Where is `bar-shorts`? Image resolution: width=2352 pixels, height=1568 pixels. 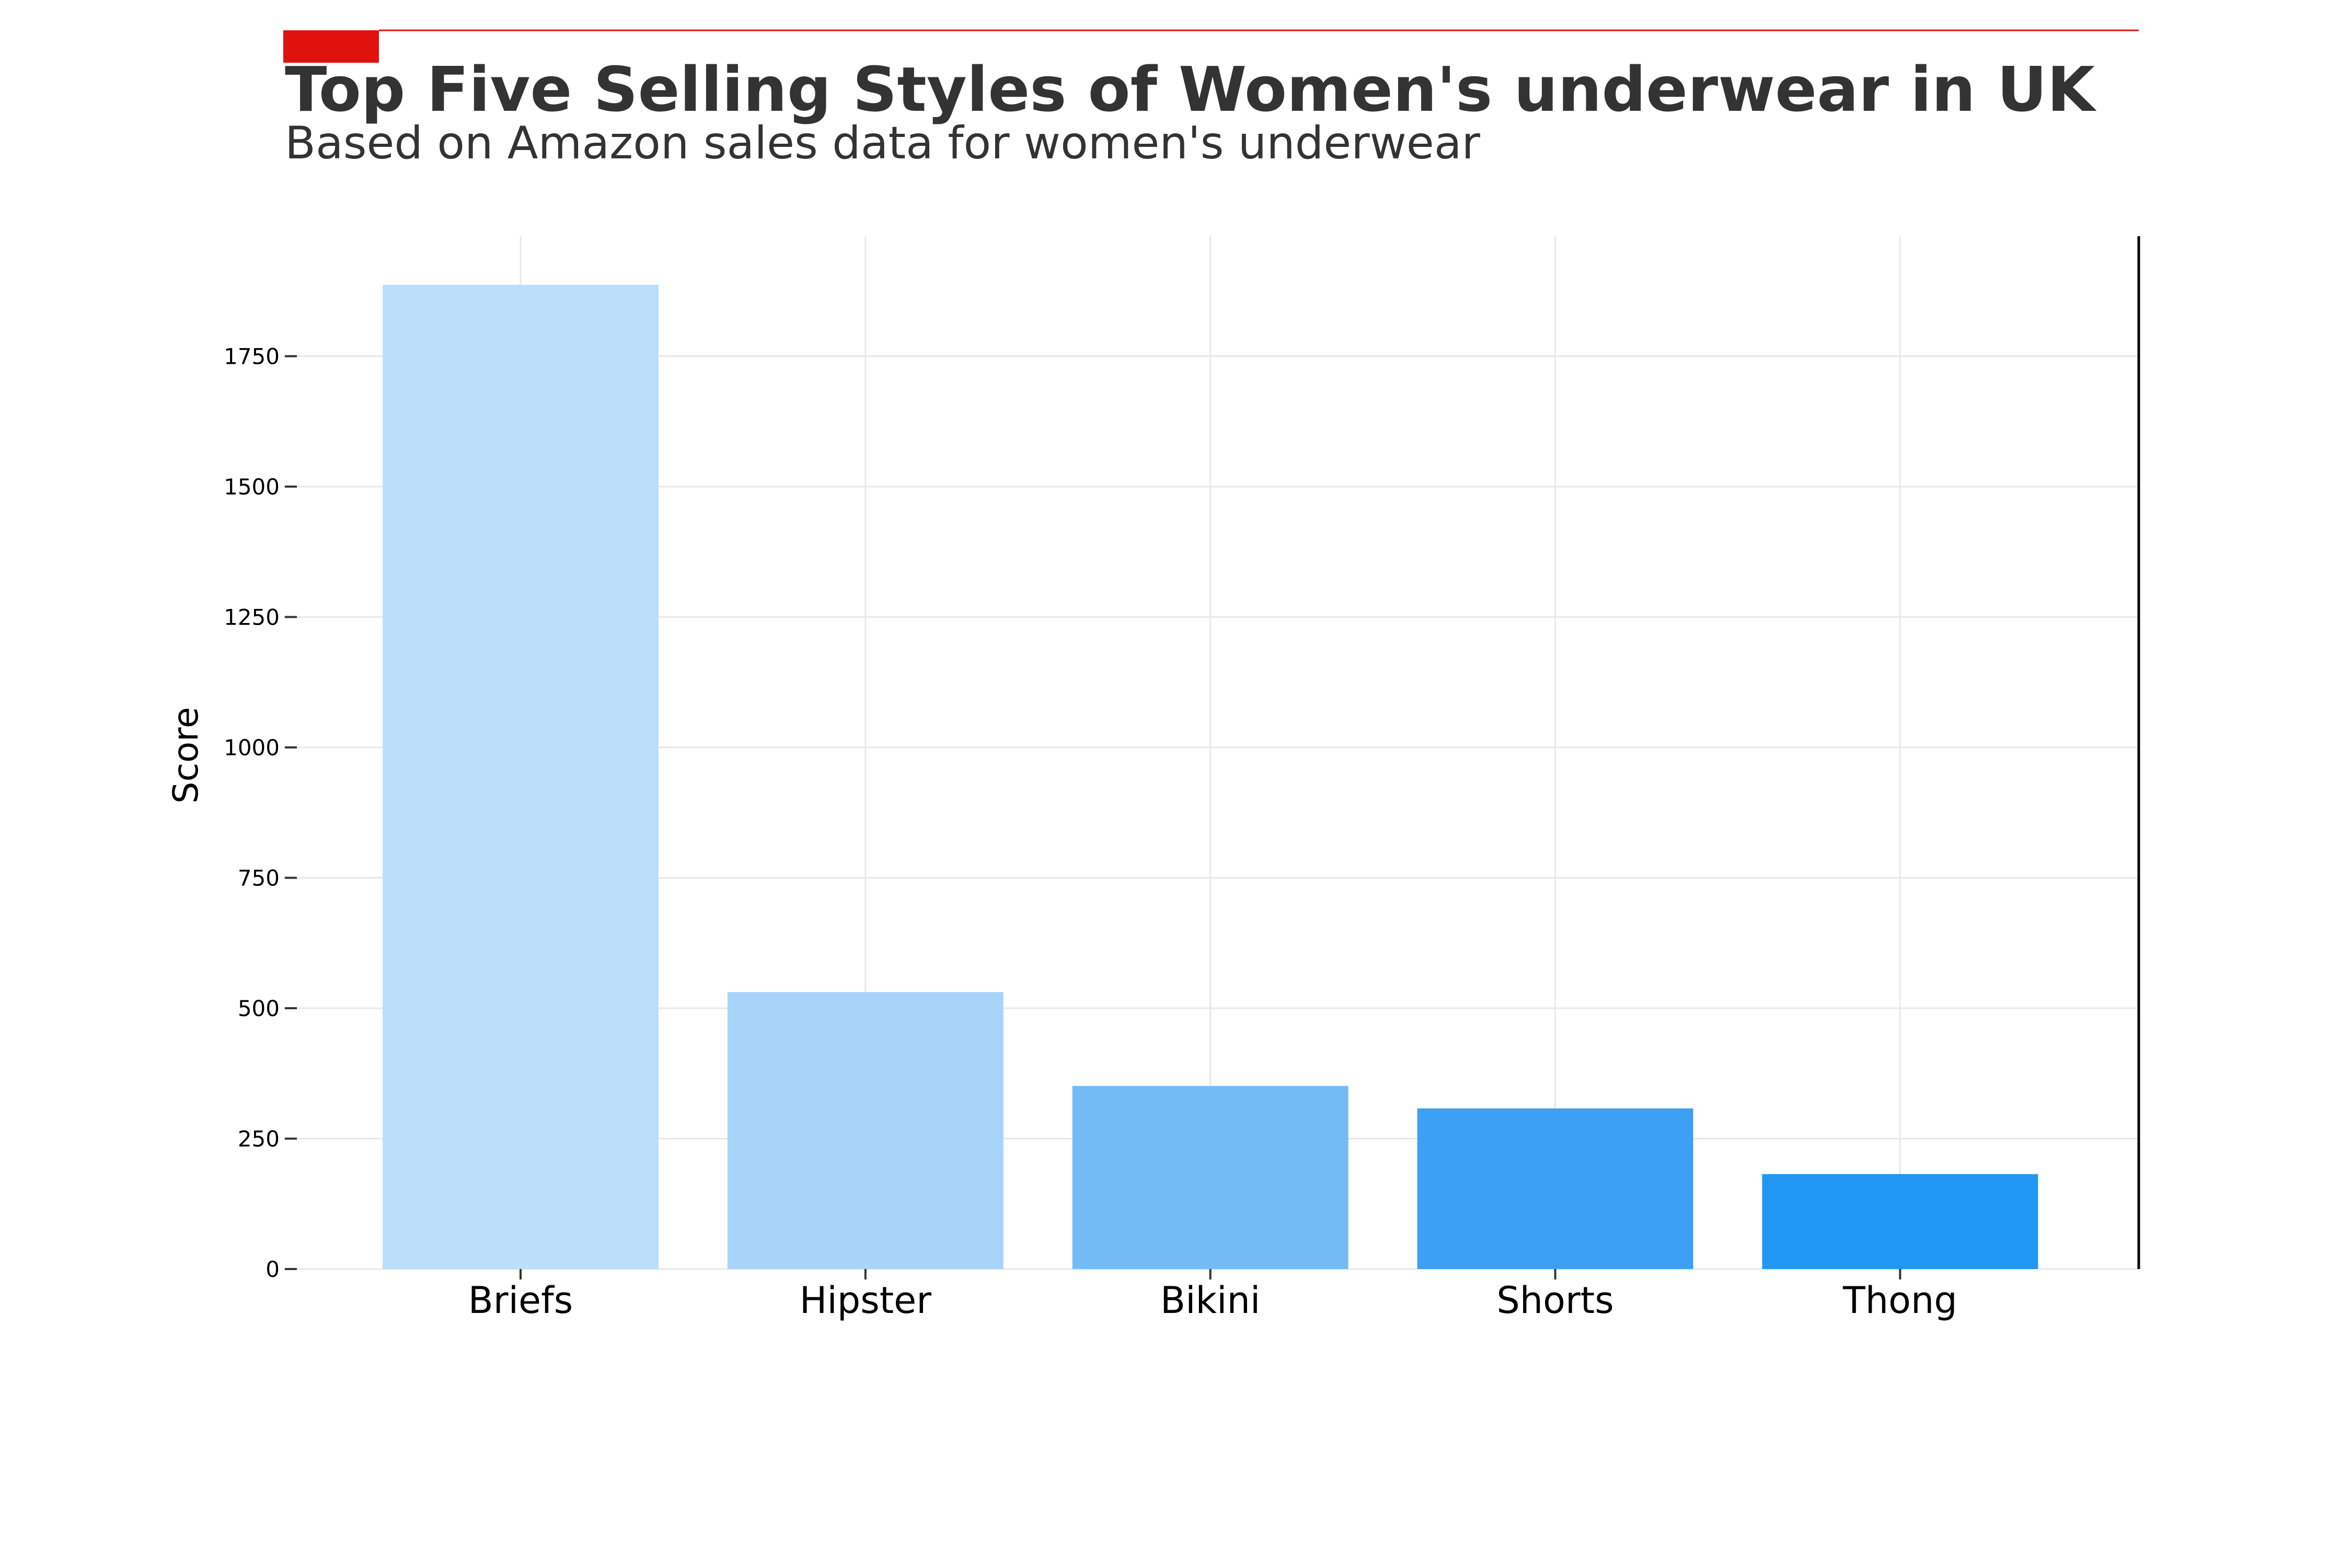 bar-shorts is located at coordinates (1555, 1188).